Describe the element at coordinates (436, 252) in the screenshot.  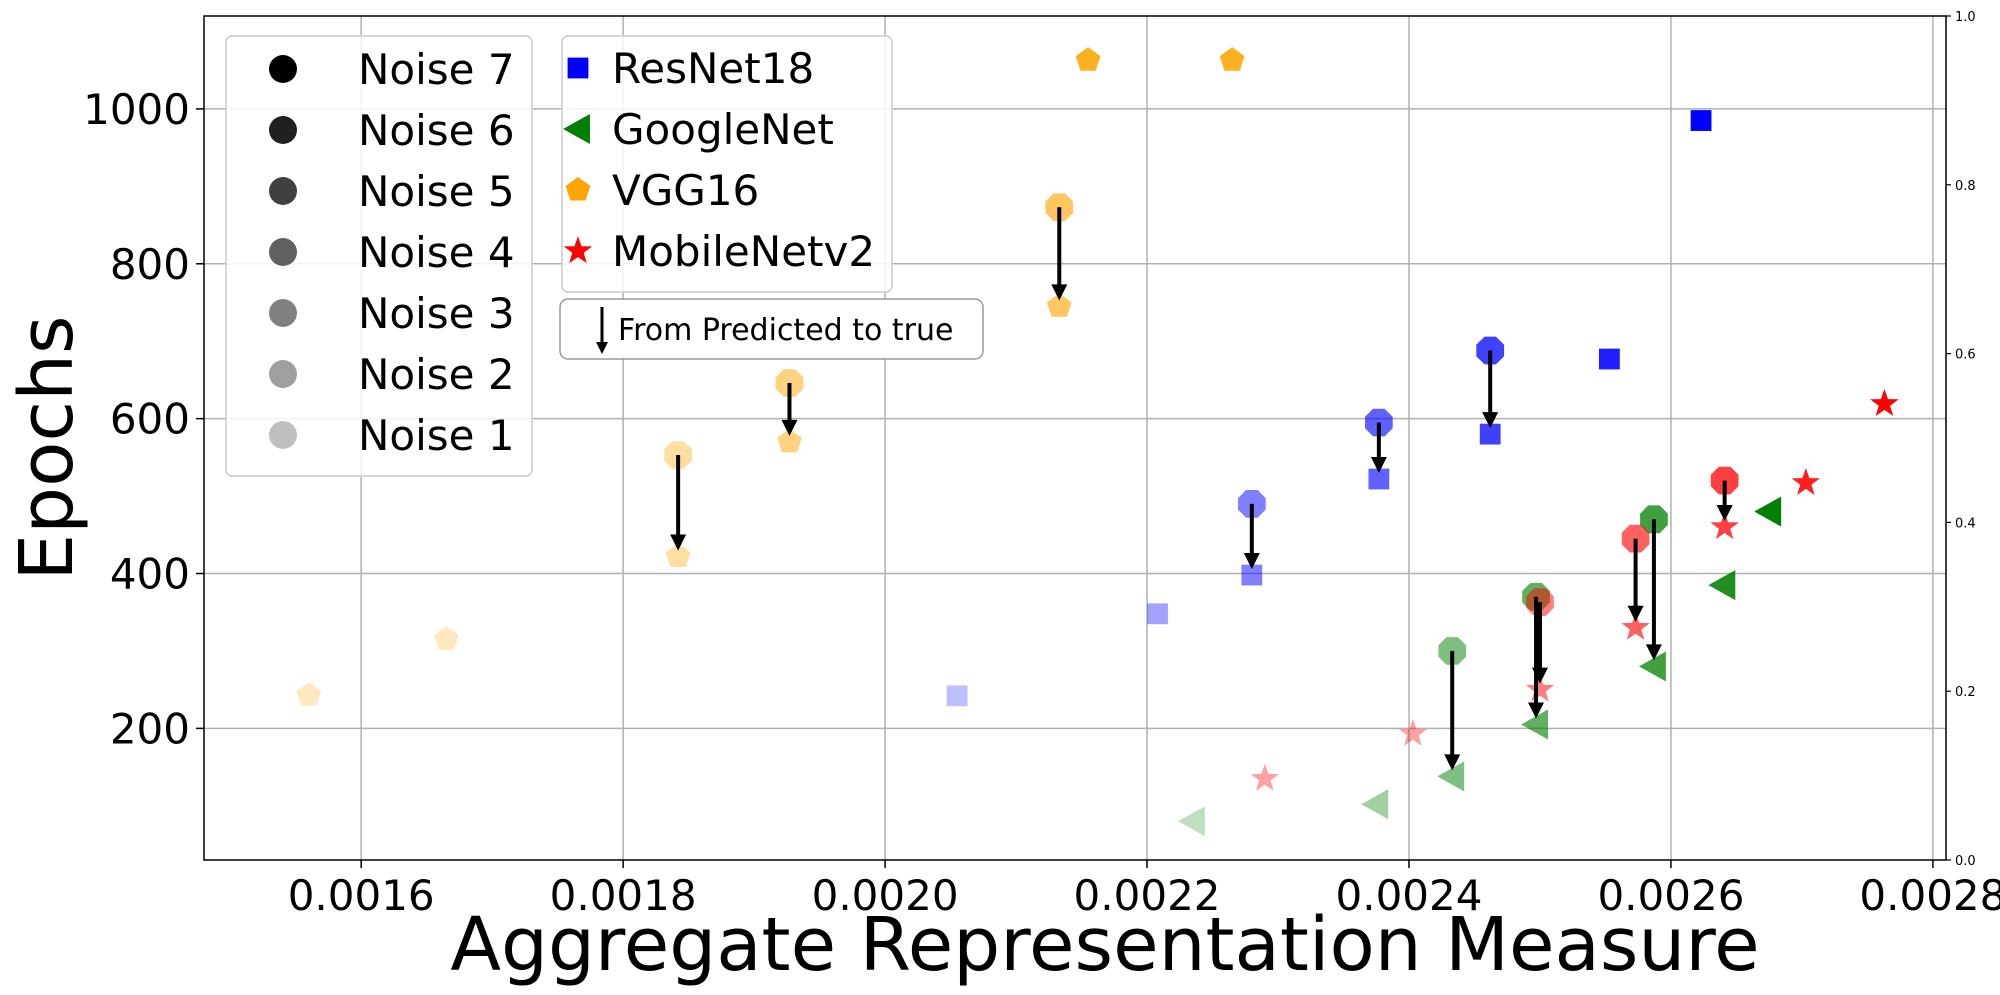
I see `noise-legend-label: Noise 4` at that location.